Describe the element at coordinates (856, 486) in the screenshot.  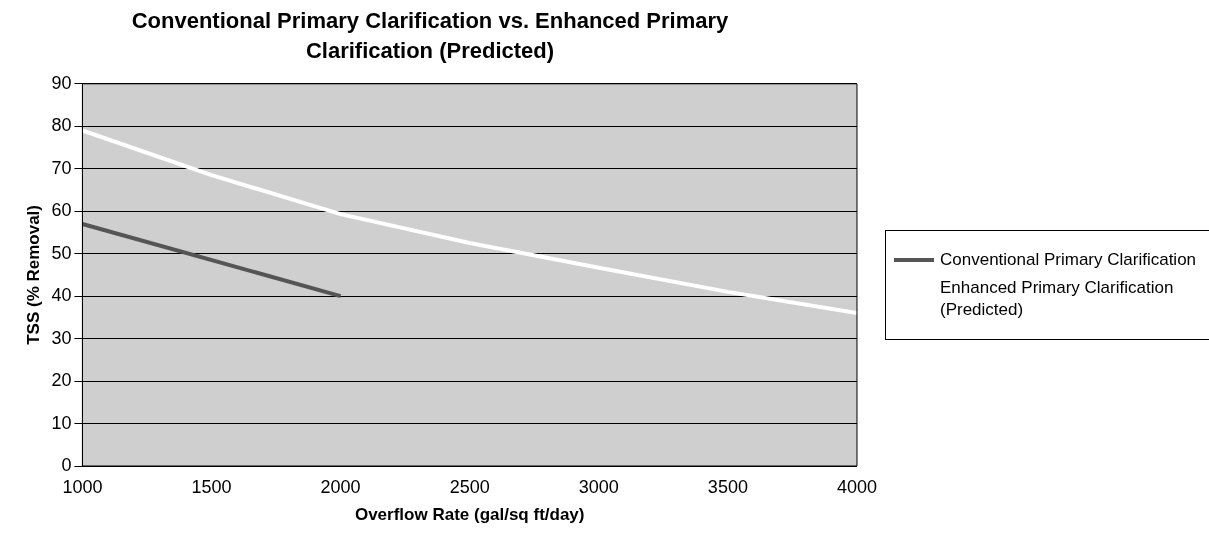
I see `x-tick-label: 4000` at that location.